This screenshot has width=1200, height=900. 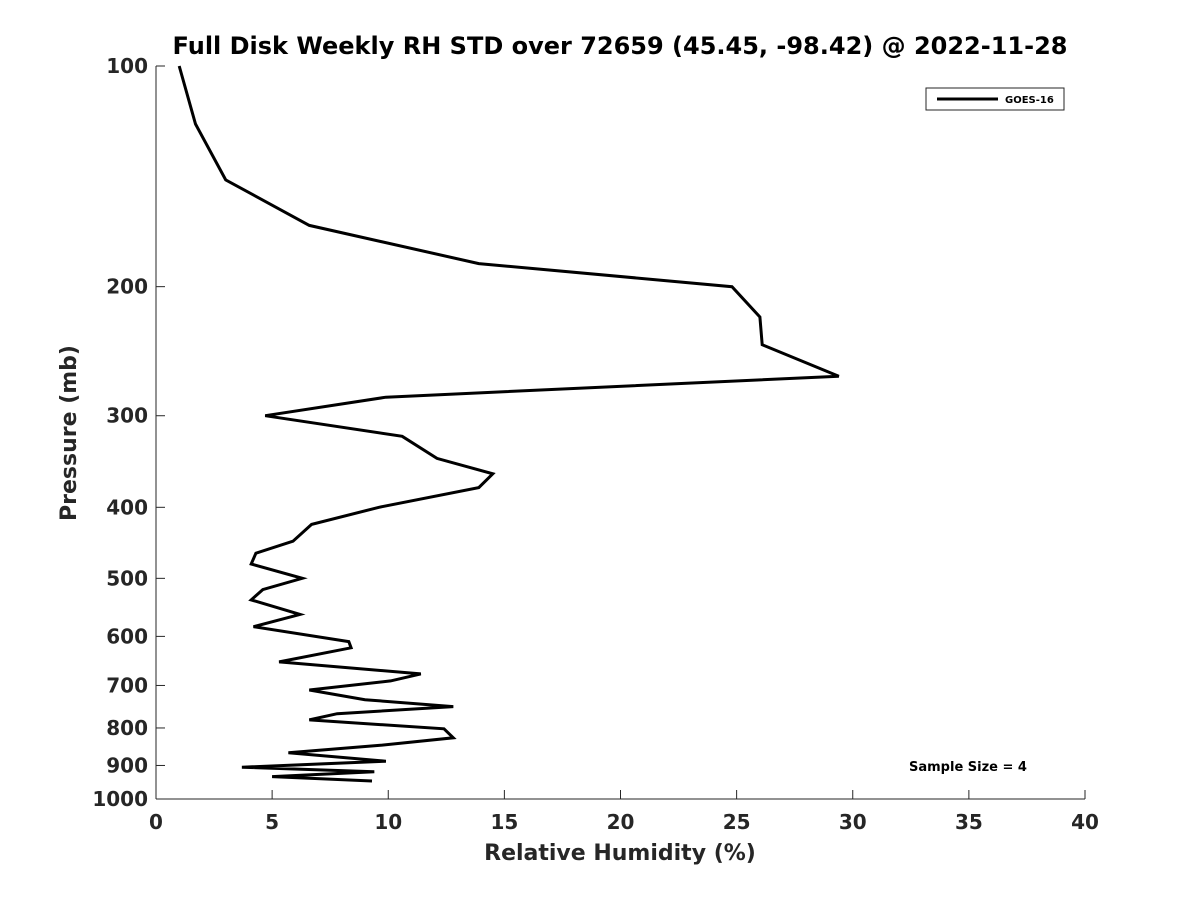 What do you see at coordinates (995, 99) in the screenshot?
I see `legend: GOES-16` at bounding box center [995, 99].